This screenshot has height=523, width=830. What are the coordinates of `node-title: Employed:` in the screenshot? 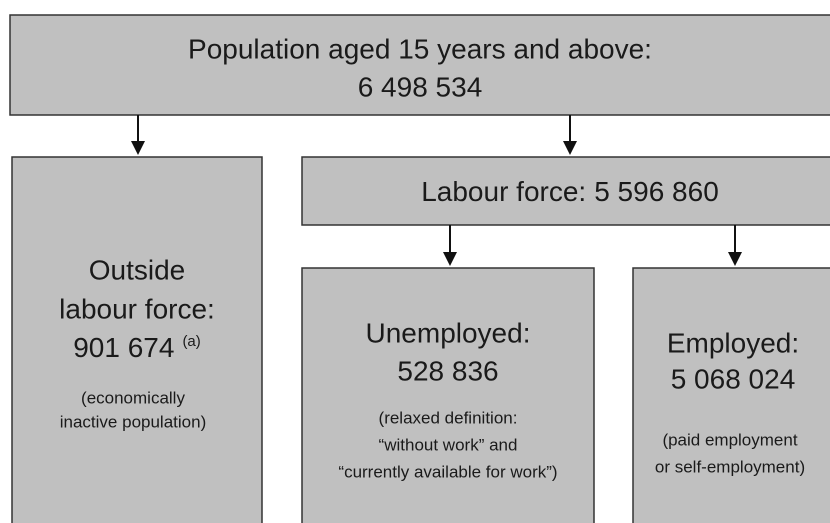 It's located at (733, 342).